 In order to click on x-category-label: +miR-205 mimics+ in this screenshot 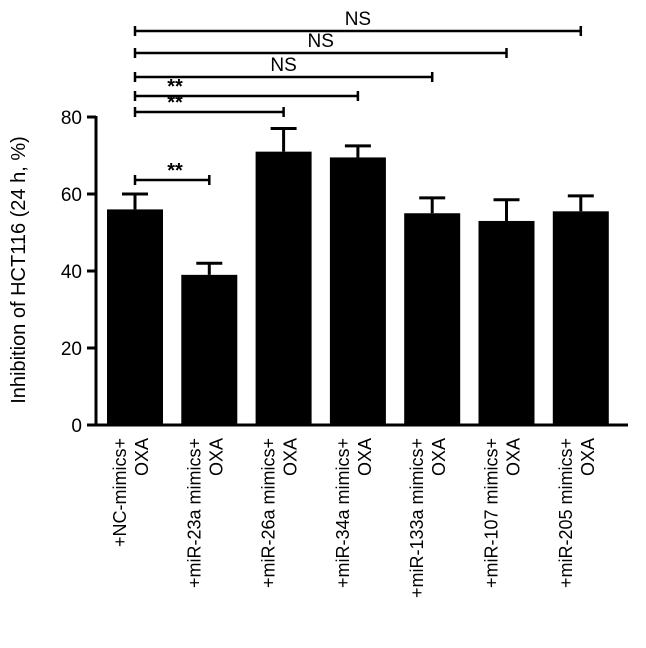, I will do `click(566, 513)`.